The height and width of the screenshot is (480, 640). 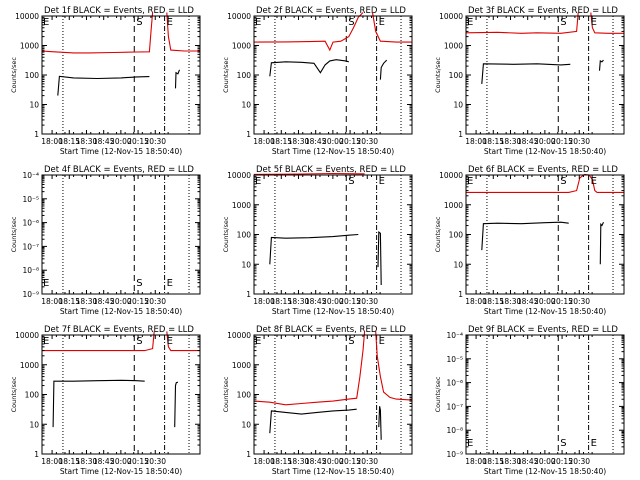 What do you see at coordinates (119, 11) in the screenshot?
I see `panel-title: Det 1f BLACK = Events, RED = LLD` at bounding box center [119, 11].